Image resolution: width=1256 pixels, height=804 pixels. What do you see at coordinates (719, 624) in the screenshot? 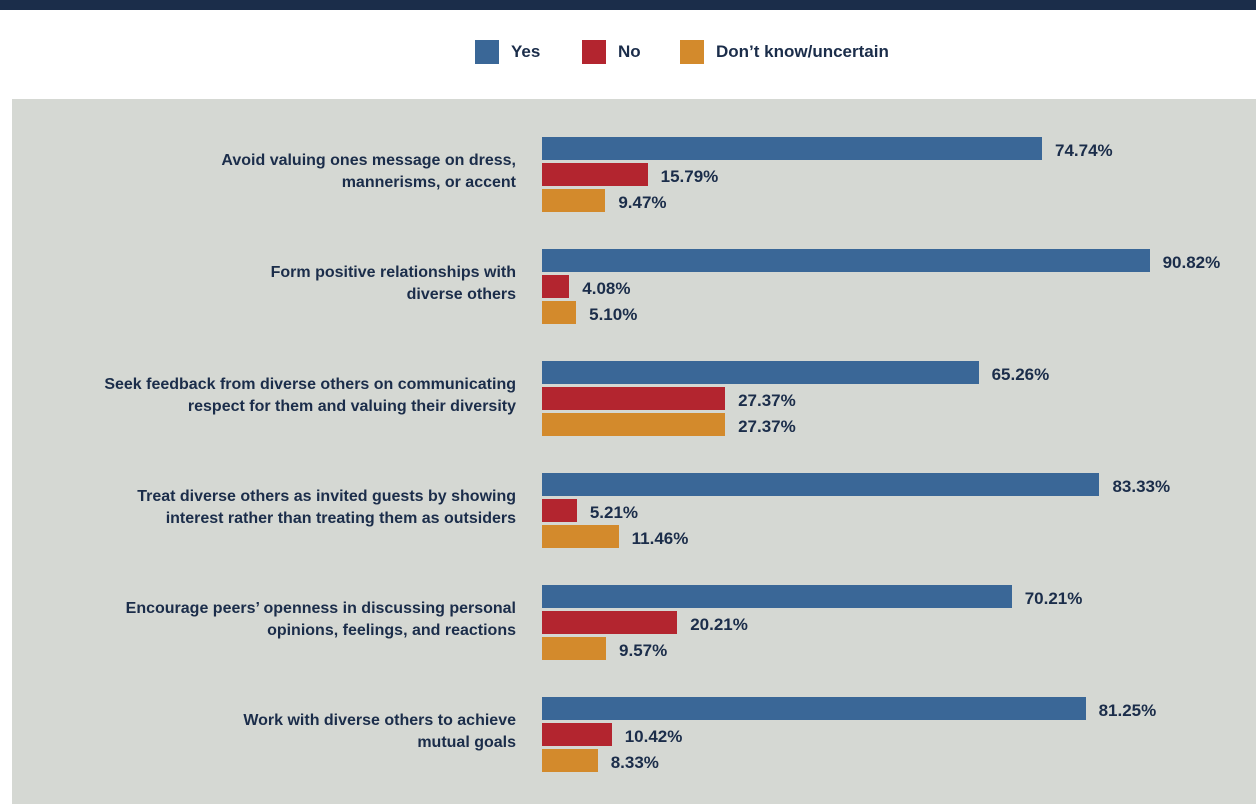
I see `value-label-no: 20.21%` at bounding box center [719, 624].